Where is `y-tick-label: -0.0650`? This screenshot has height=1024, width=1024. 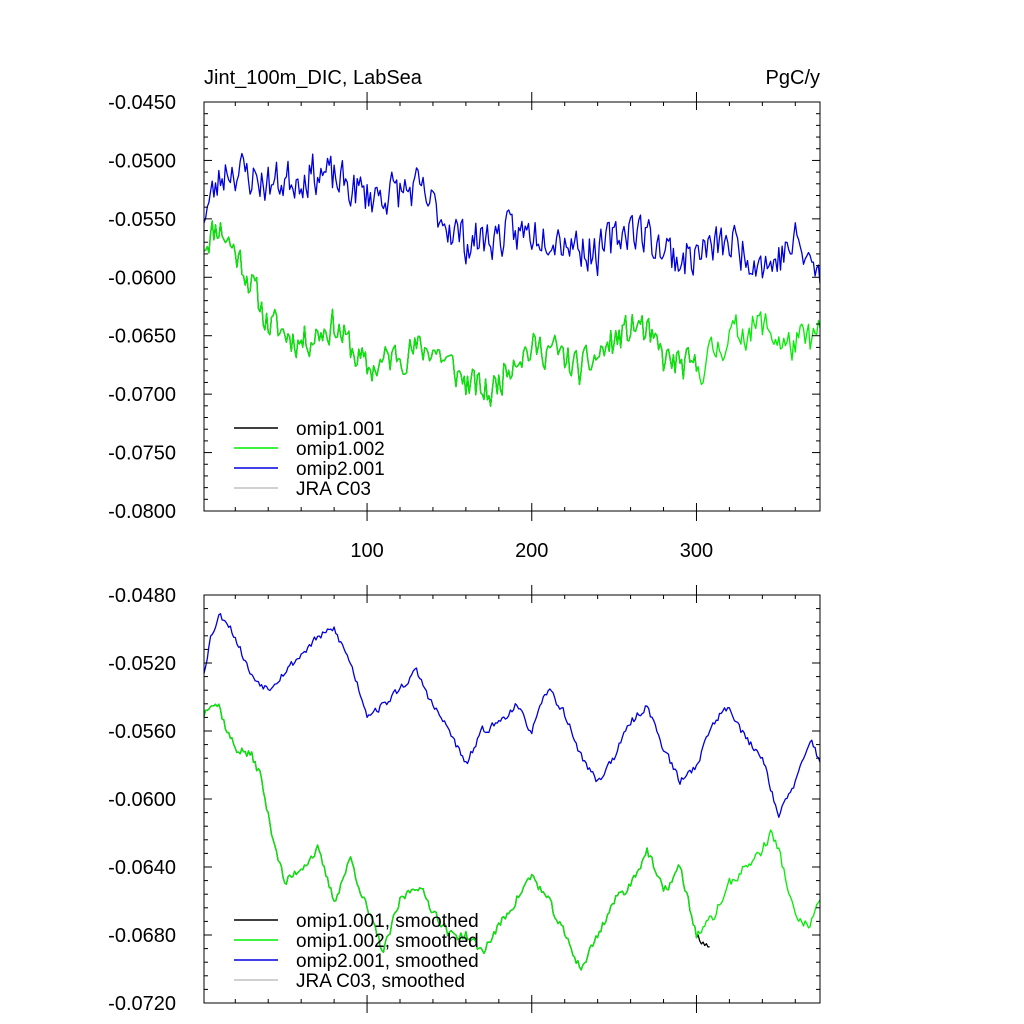 y-tick-label: -0.0650 is located at coordinates (142, 337).